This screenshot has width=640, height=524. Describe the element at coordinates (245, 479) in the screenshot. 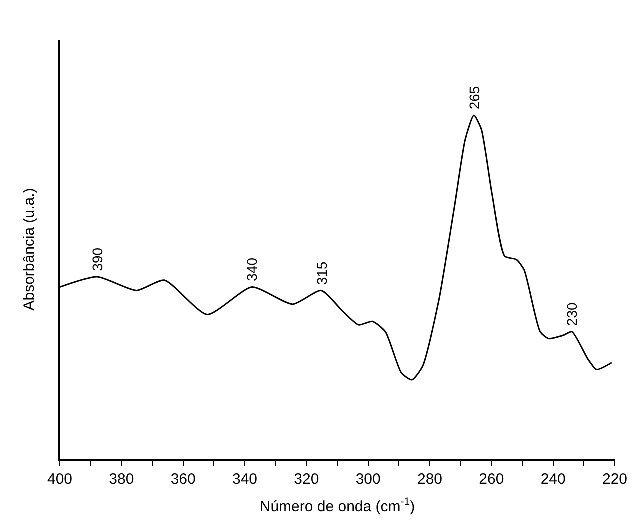

I see `x-tick-label: 340` at that location.